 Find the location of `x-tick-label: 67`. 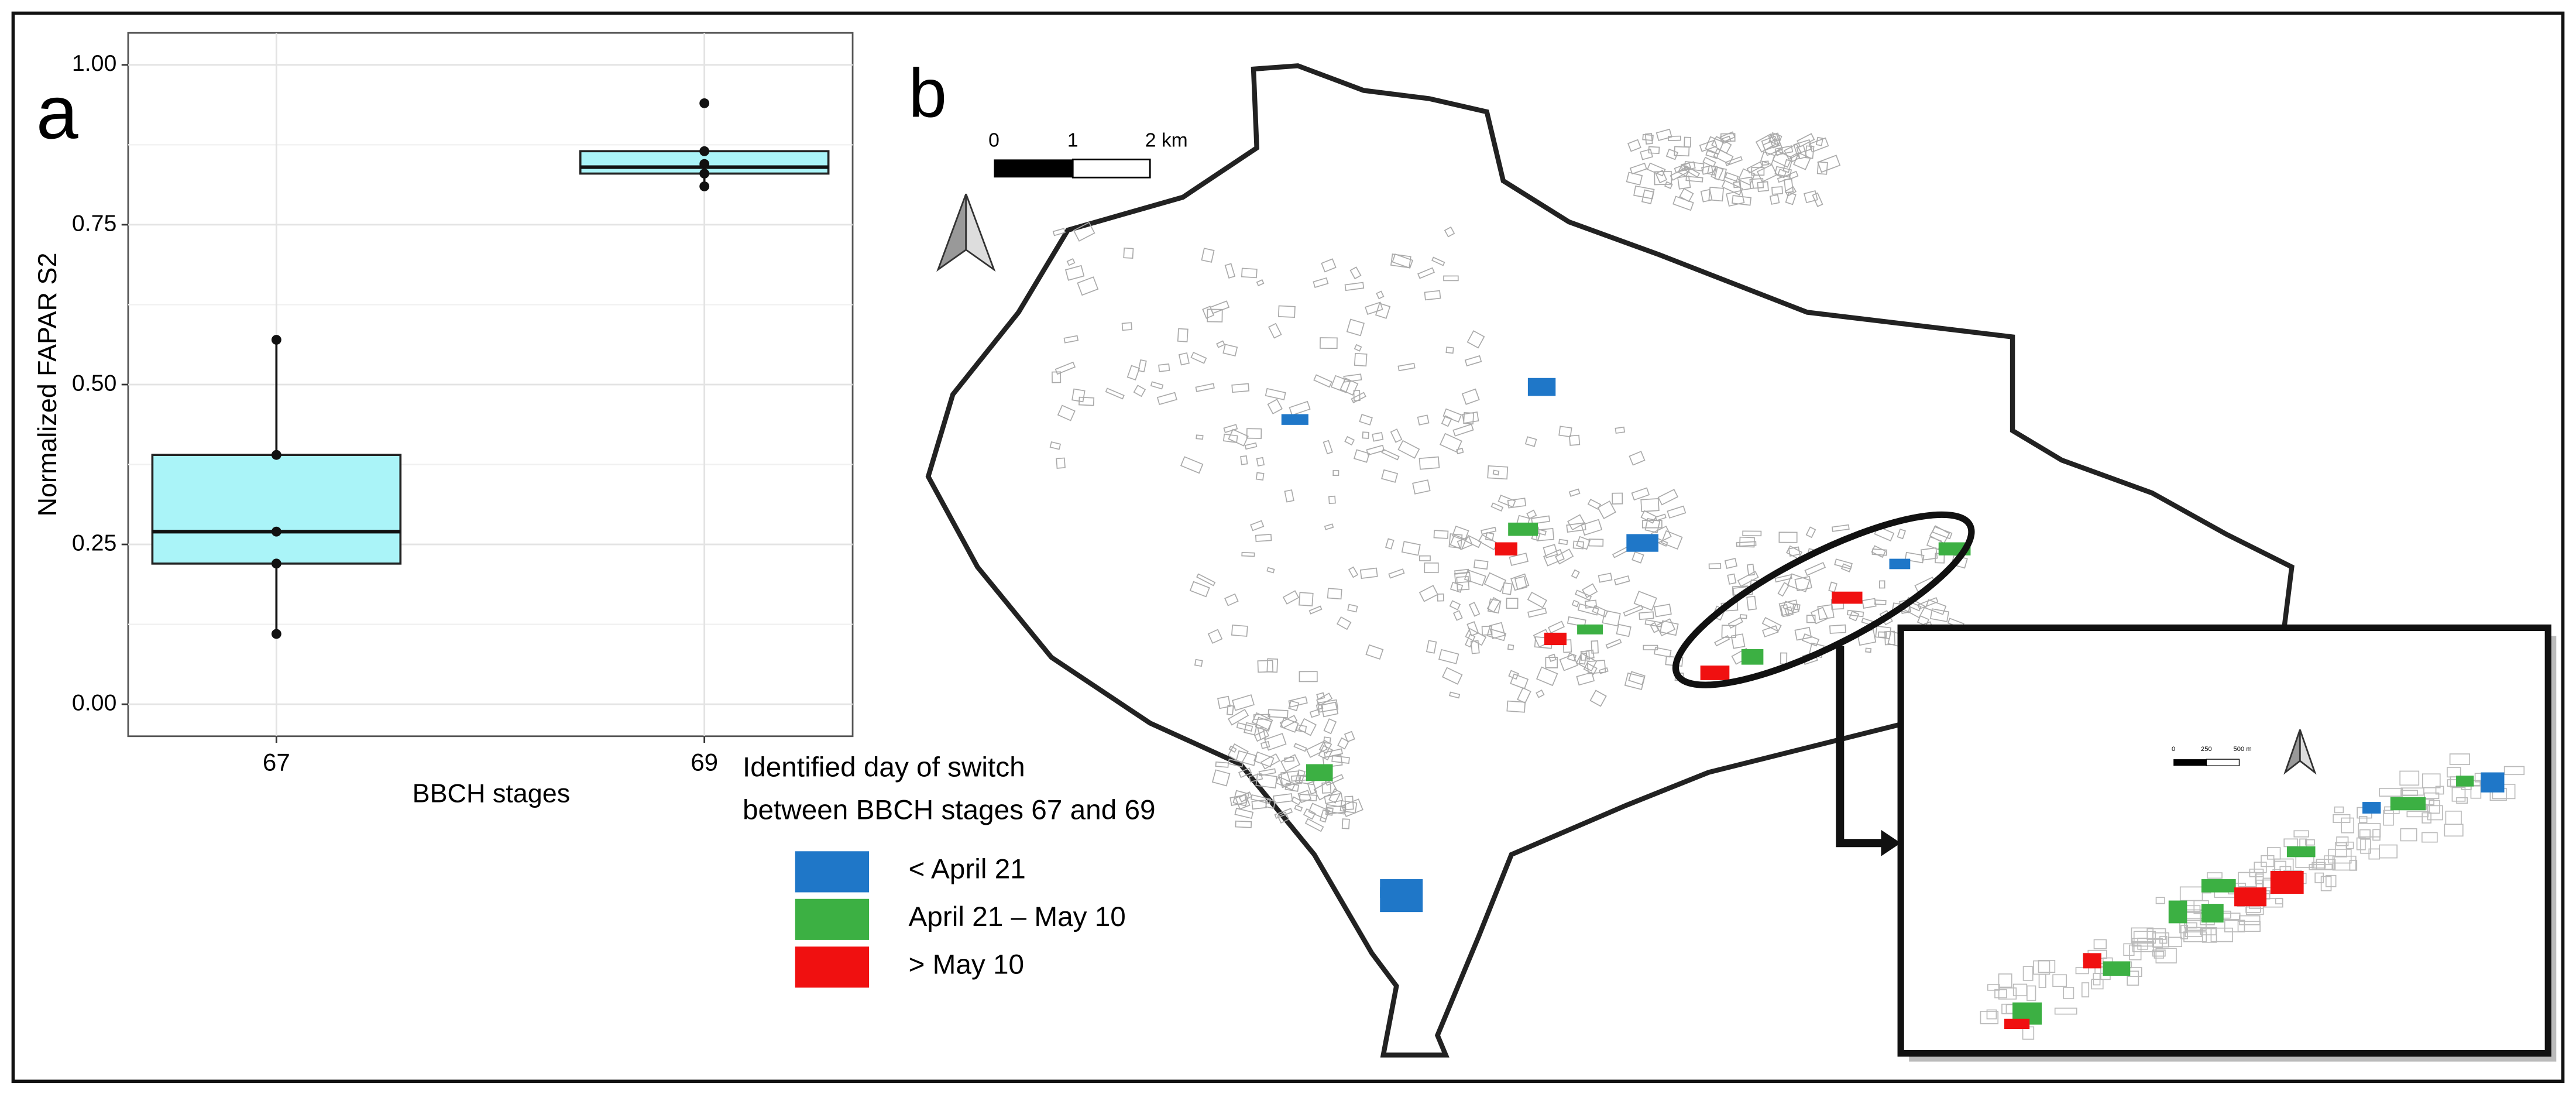

x-tick-label: 67 is located at coordinates (276, 762).